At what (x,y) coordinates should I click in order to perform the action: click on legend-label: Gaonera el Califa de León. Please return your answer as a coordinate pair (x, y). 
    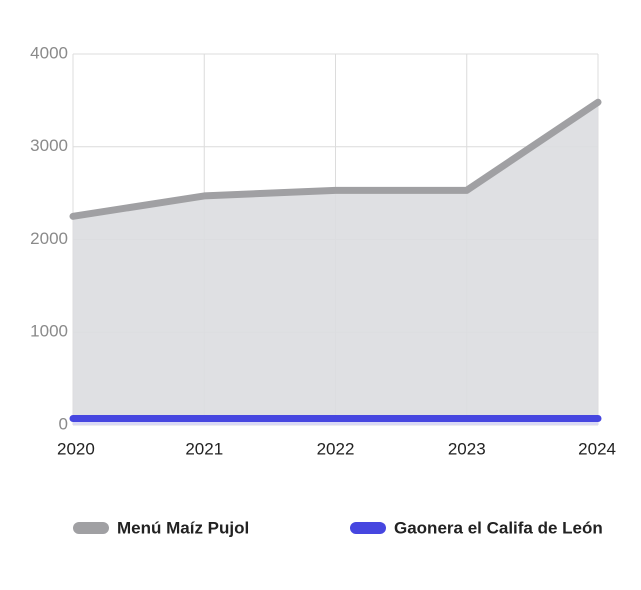
    Looking at the image, I should click on (498, 527).